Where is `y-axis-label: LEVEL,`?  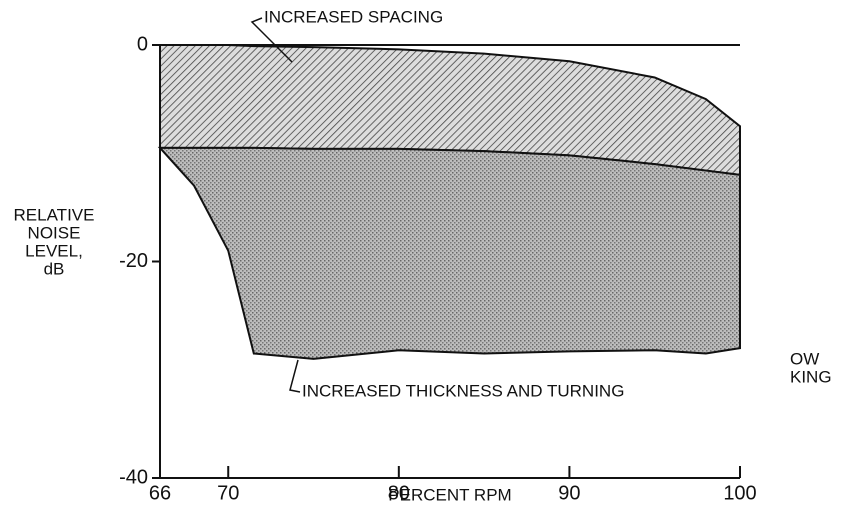 y-axis-label: LEVEL, is located at coordinates (54, 250).